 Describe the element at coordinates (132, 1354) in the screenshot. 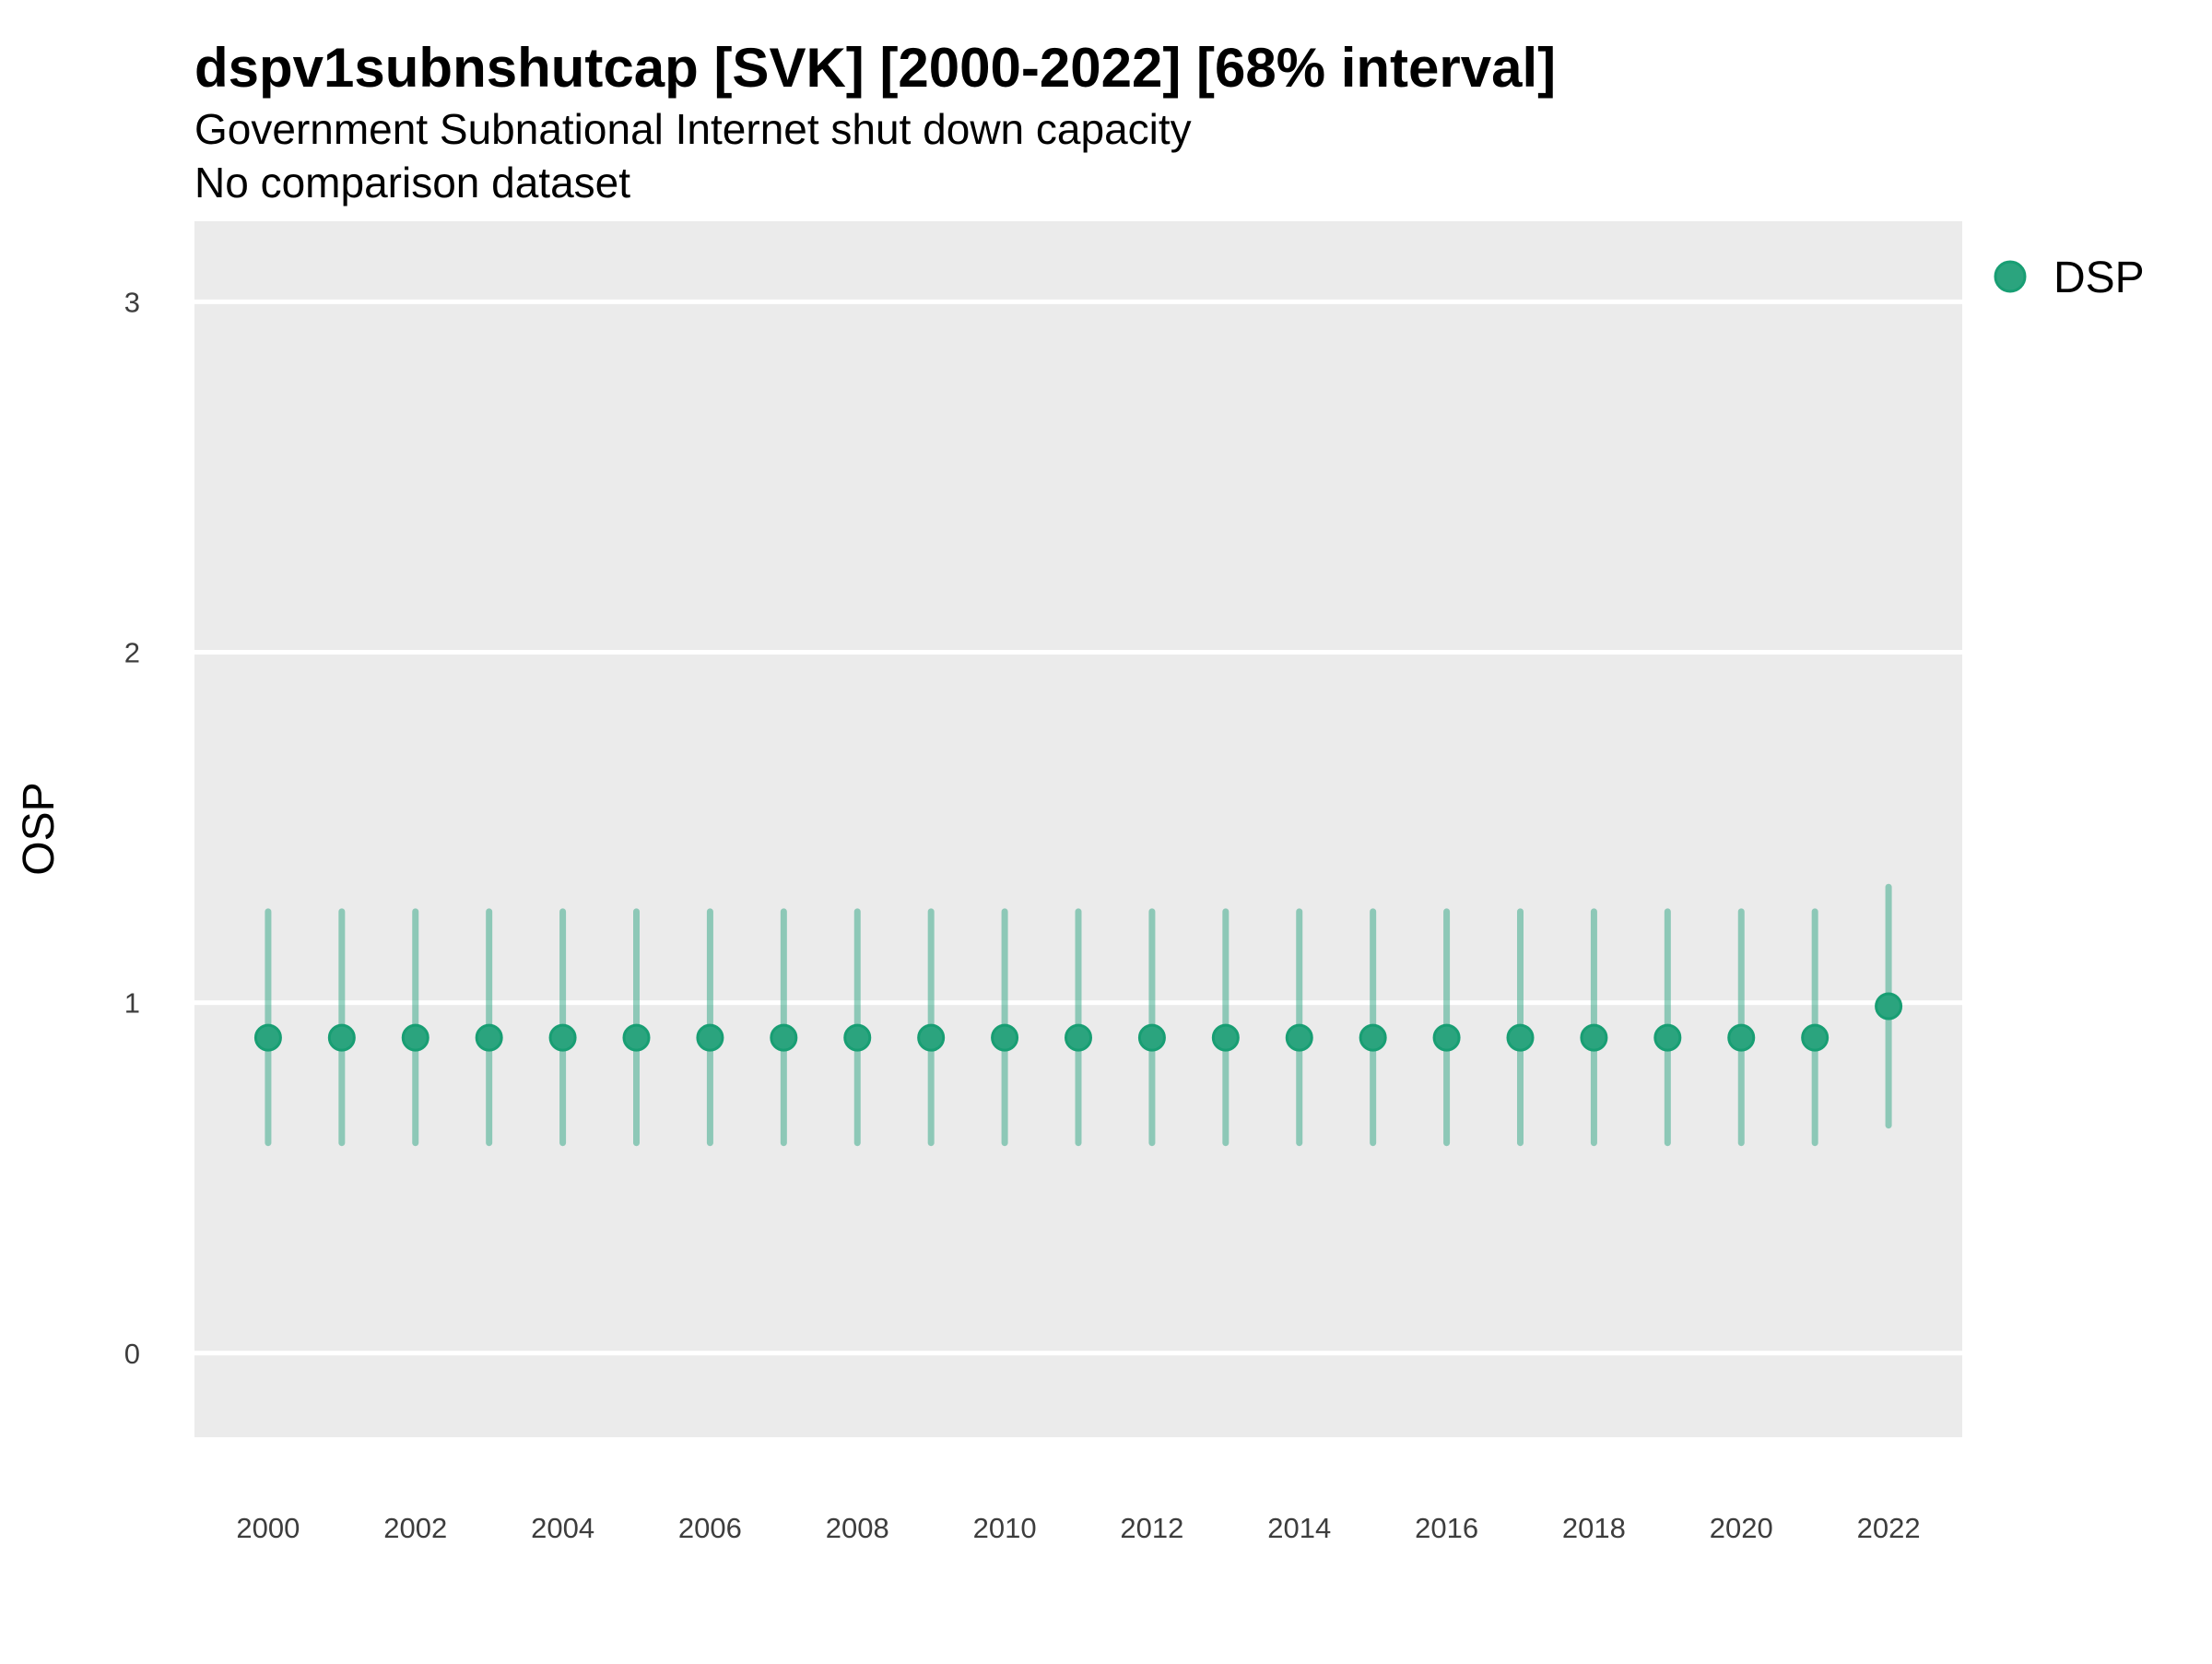

I see `y-tick-0: 0` at that location.